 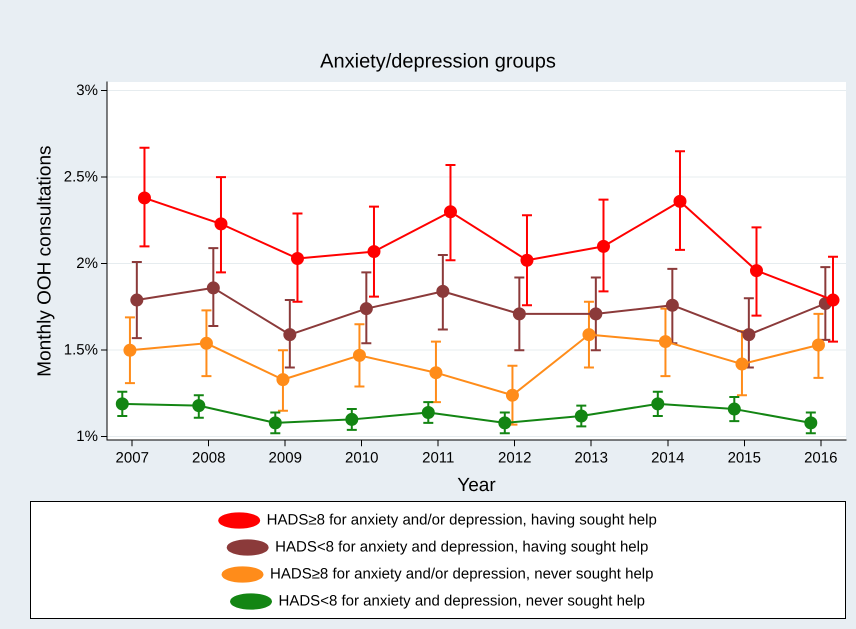 I want to click on x-axis-title: Year, so click(x=476, y=485).